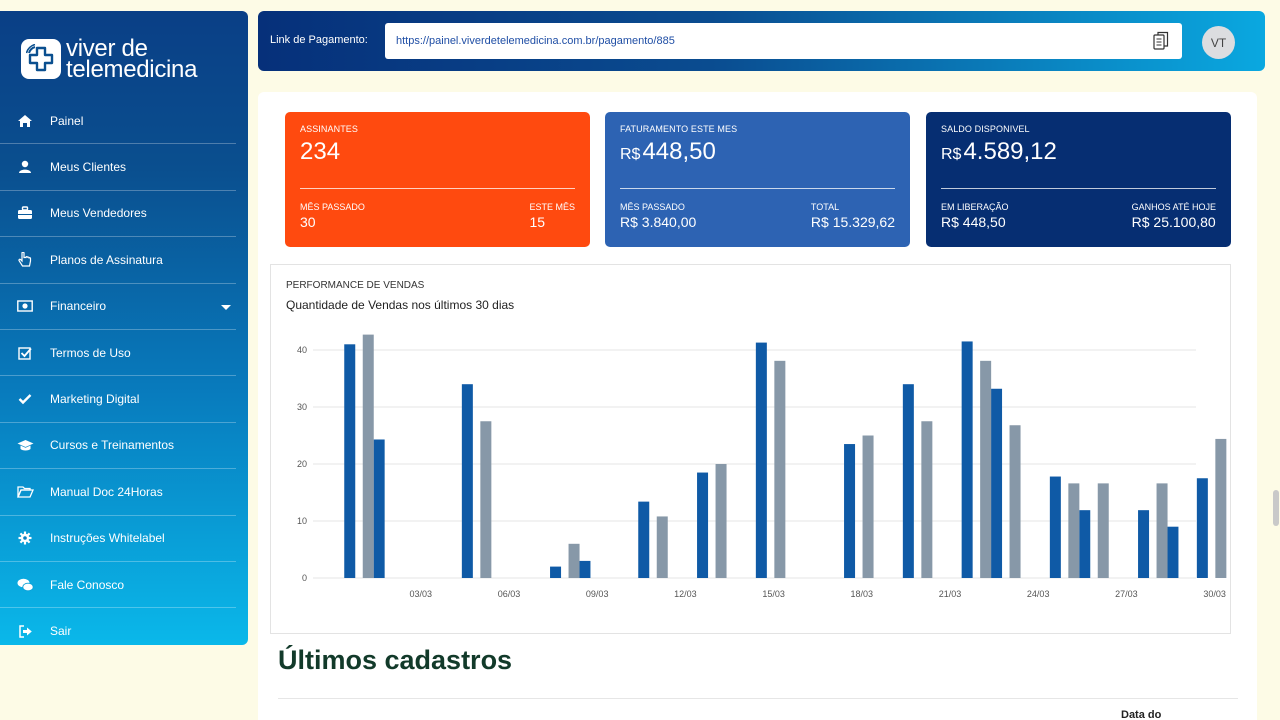 Image resolution: width=1280 pixels, height=720 pixels. What do you see at coordinates (25, 167) in the screenshot?
I see `user-icon` at bounding box center [25, 167].